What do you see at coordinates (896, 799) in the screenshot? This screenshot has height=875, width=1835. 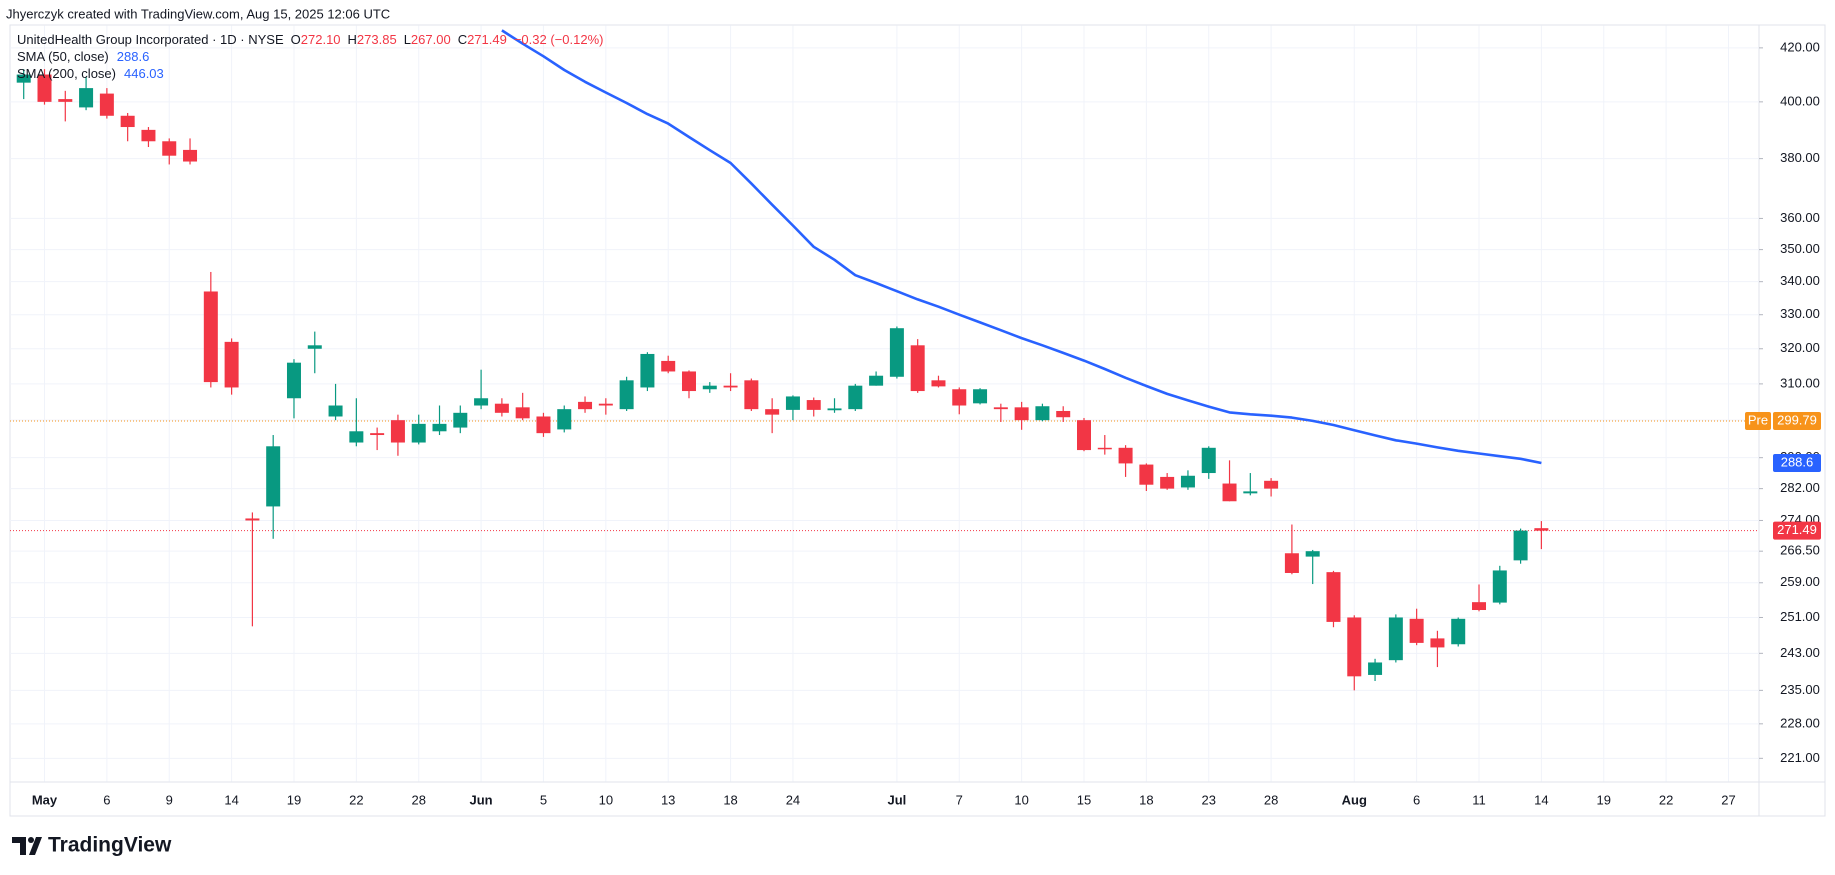 I see `x-tick-label: Jul` at bounding box center [896, 799].